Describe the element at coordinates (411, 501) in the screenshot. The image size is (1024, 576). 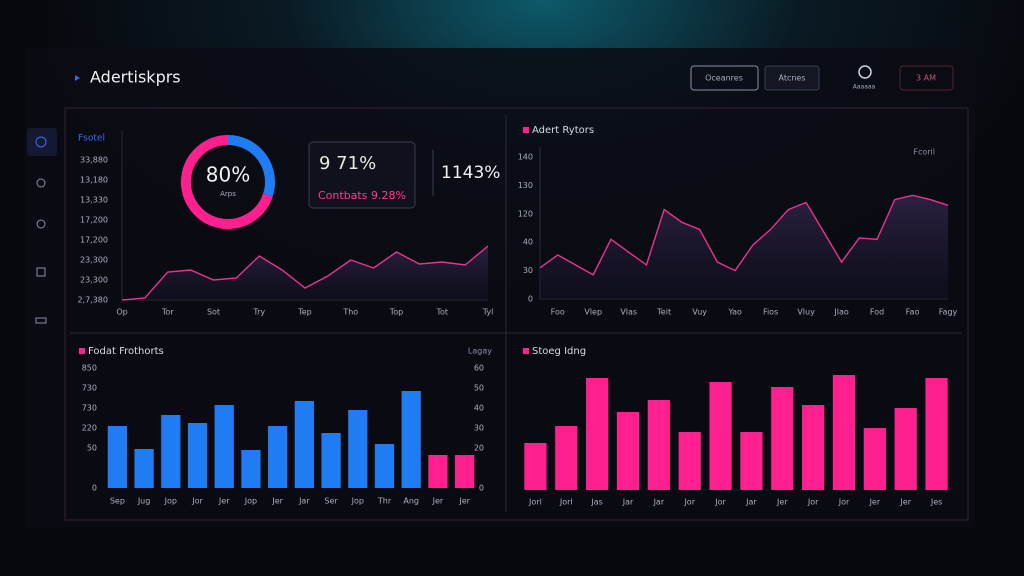
I see `x-tick-label: Ang` at that location.